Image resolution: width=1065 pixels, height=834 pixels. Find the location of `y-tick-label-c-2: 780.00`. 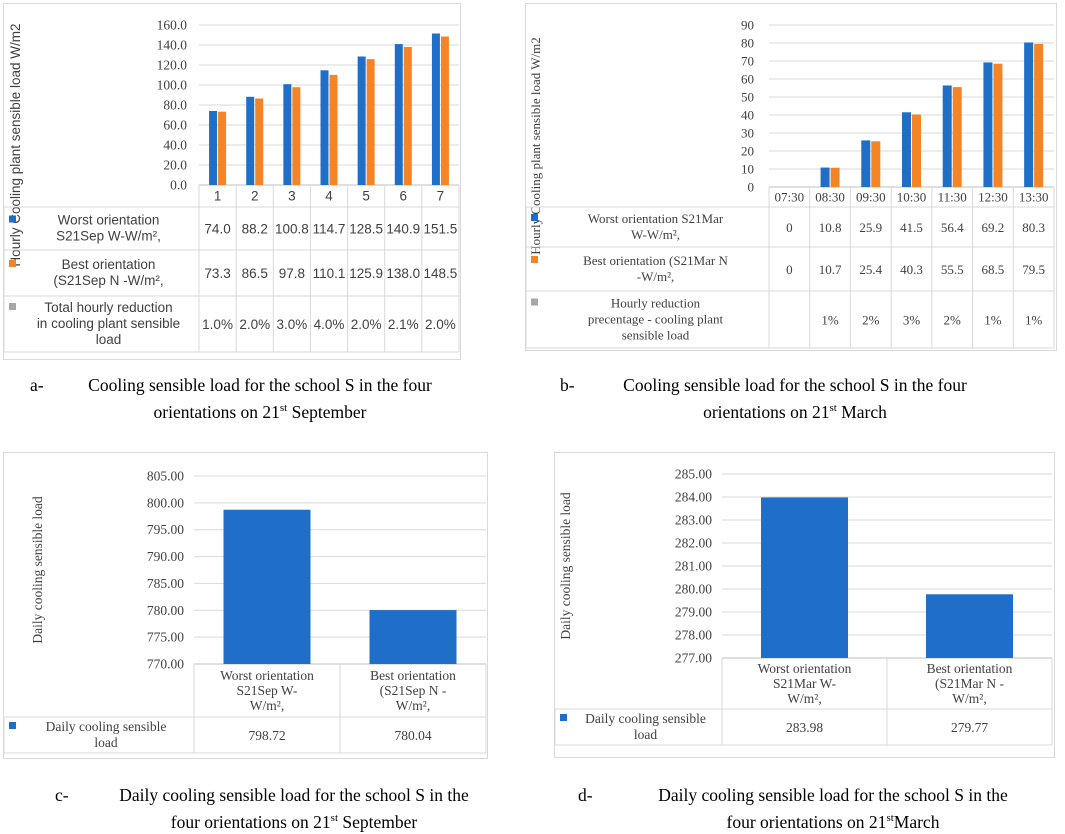

y-tick-label-c-2: 780.00 is located at coordinates (165, 610).